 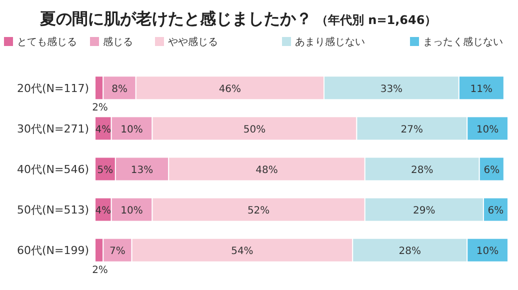 What do you see at coordinates (376, 20) in the screenshot?
I see `chart-subtitle: （年代別 n=1,646）` at bounding box center [376, 20].